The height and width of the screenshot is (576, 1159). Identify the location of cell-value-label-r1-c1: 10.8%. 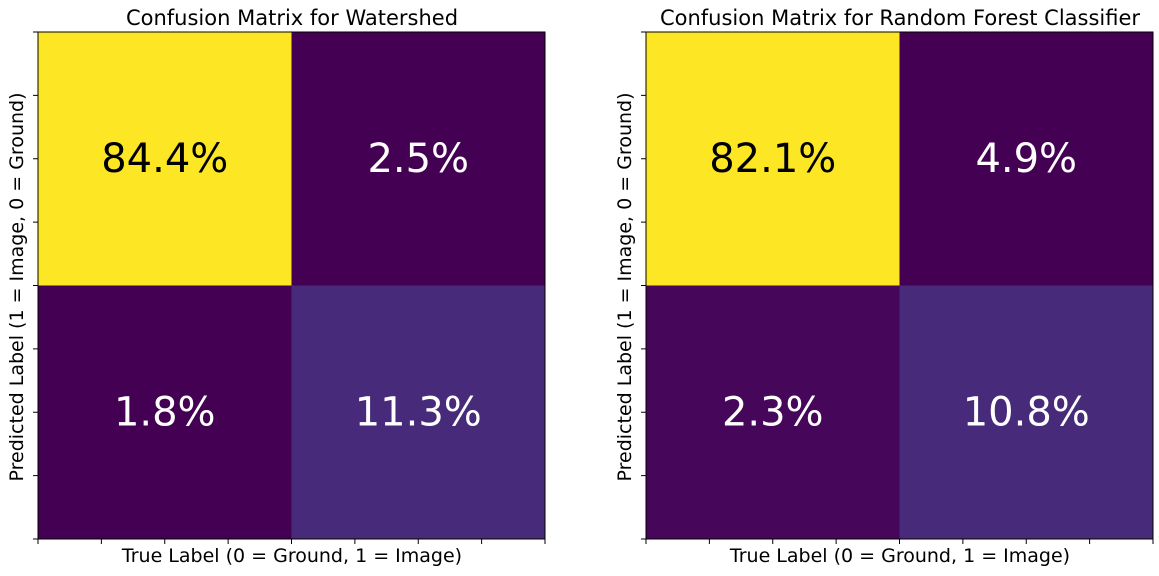
(1026, 412).